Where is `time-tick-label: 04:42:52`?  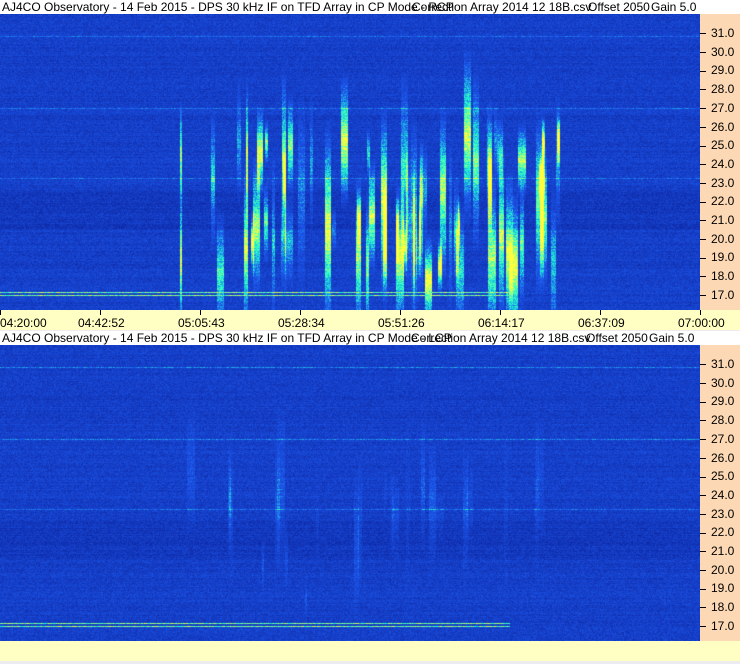 time-tick-label: 04:42:52 is located at coordinates (101, 323).